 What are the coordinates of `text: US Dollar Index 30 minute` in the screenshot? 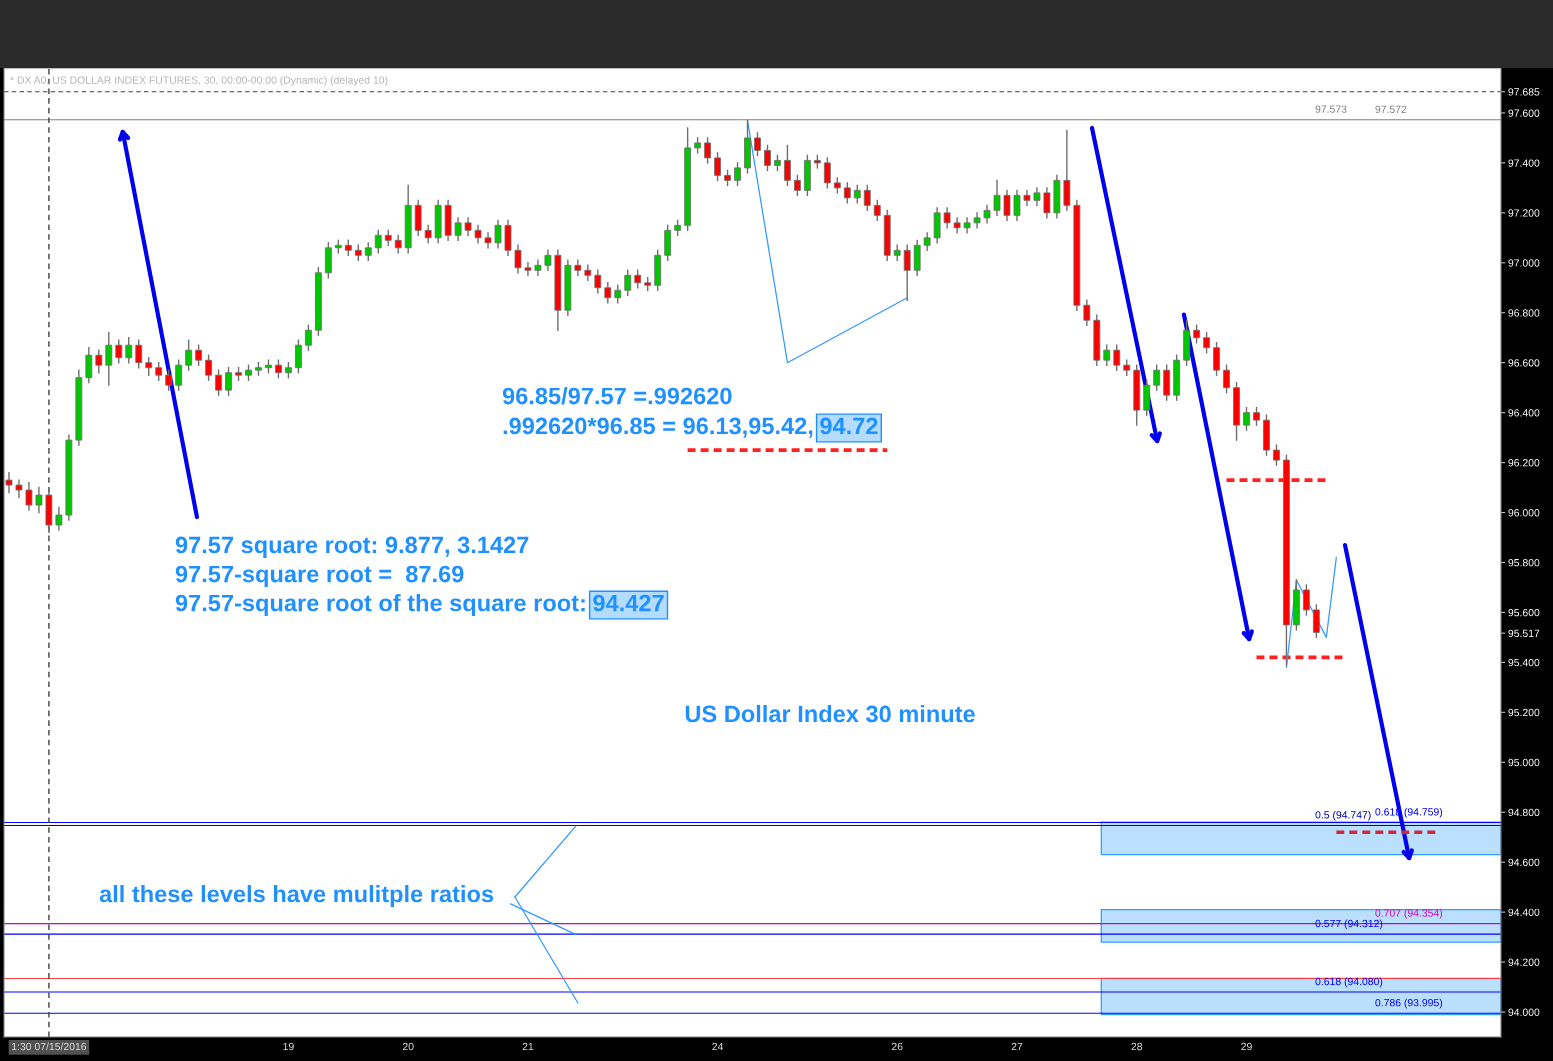 It's located at (830, 713).